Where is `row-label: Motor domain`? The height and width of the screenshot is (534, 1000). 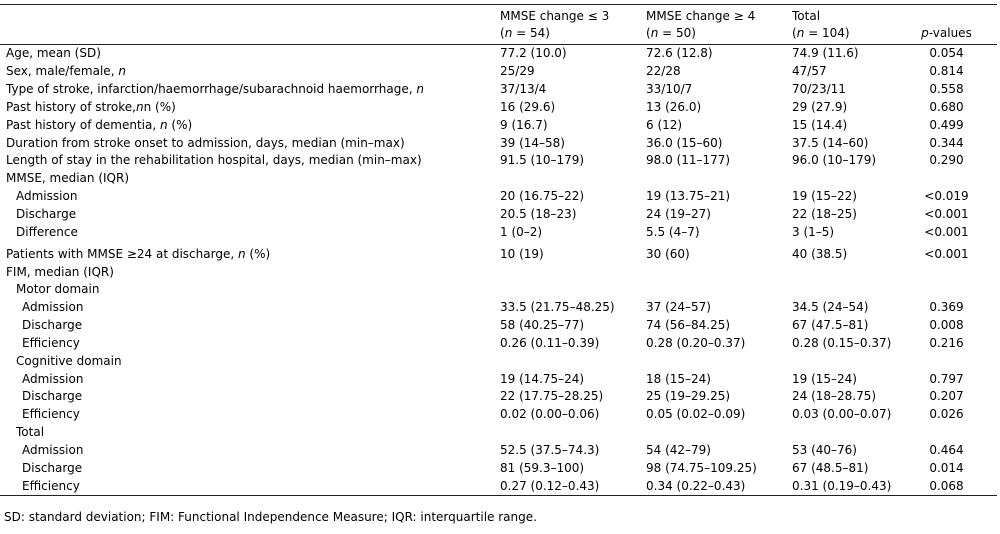 row-label: Motor domain is located at coordinates (247, 290).